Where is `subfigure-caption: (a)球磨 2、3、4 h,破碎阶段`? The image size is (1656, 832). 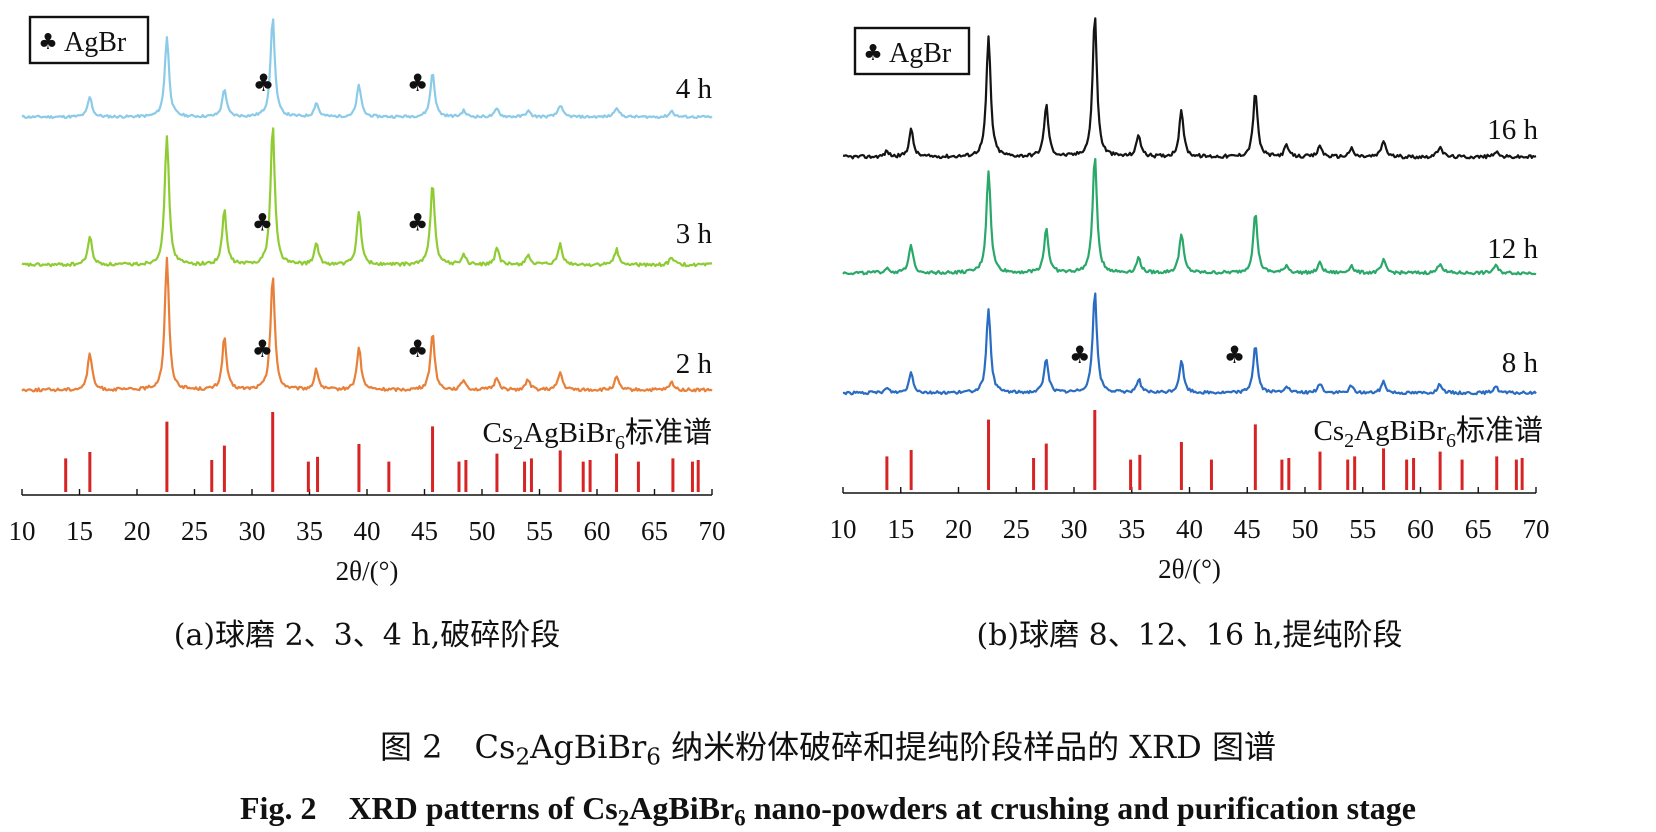 subfigure-caption: (a)球磨 2、3、4 h,破碎阶段 is located at coordinates (367, 635).